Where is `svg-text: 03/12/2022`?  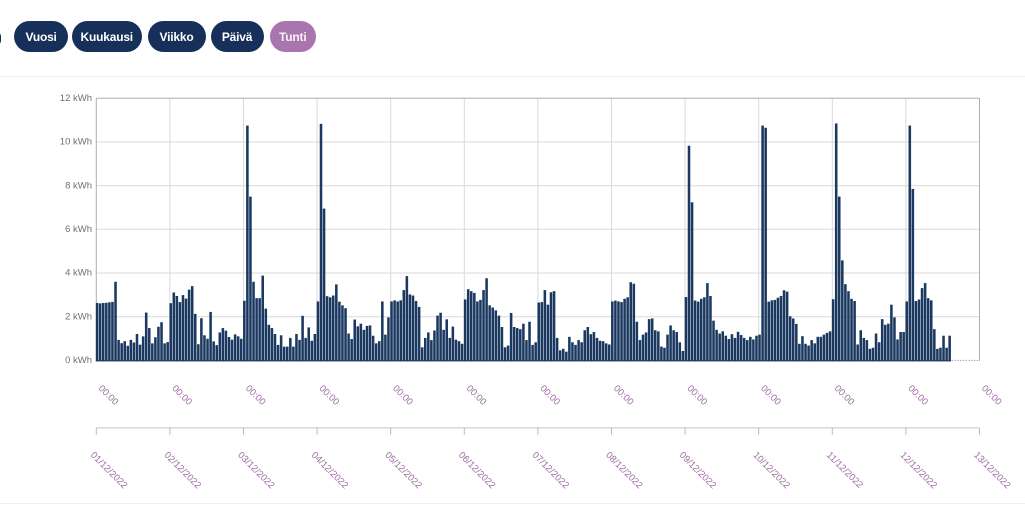
svg-text: 03/12/2022 is located at coordinates (255, 470).